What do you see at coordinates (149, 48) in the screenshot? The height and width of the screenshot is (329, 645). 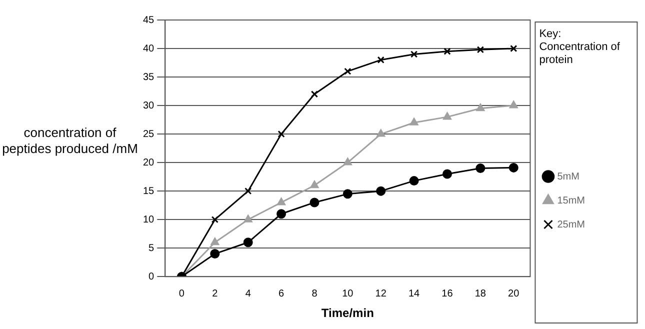 I see `y-tick-label: 40` at bounding box center [149, 48].